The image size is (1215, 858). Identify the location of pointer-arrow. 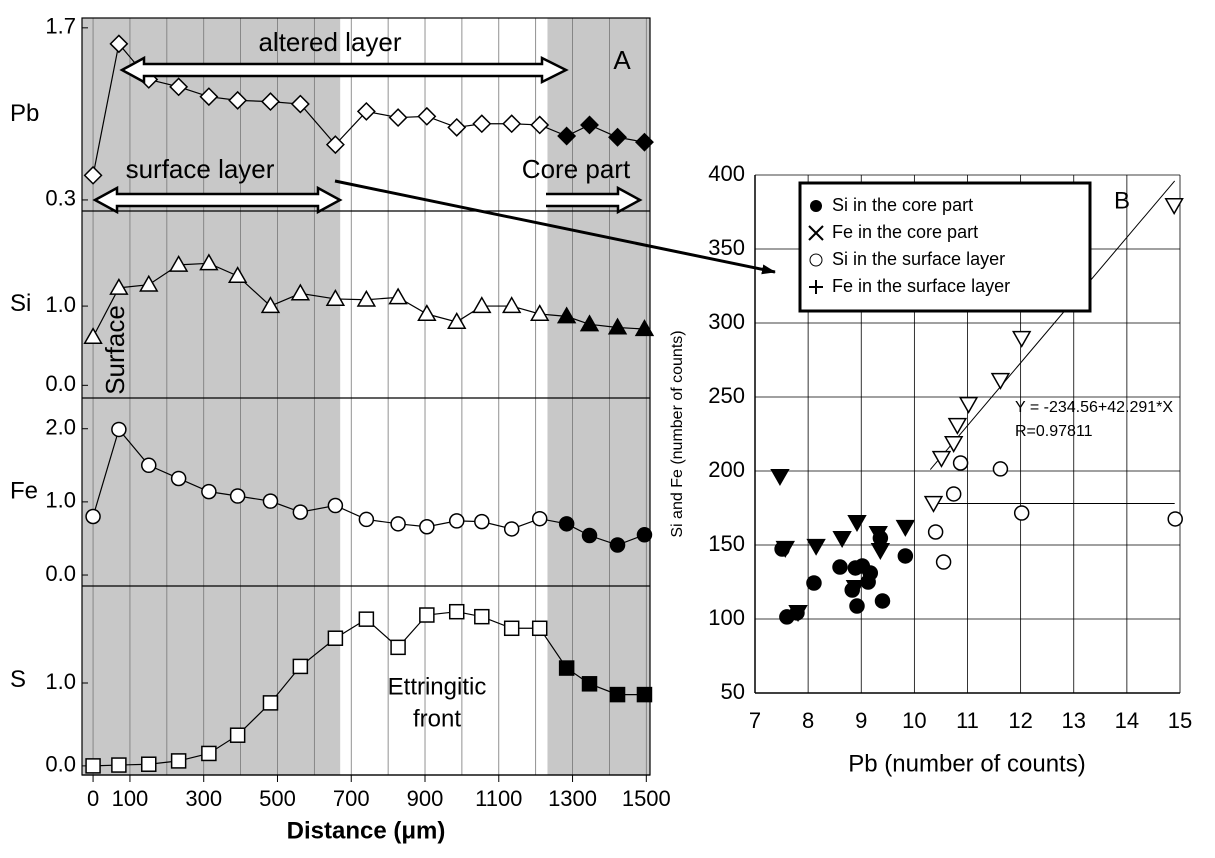
(555, 227).